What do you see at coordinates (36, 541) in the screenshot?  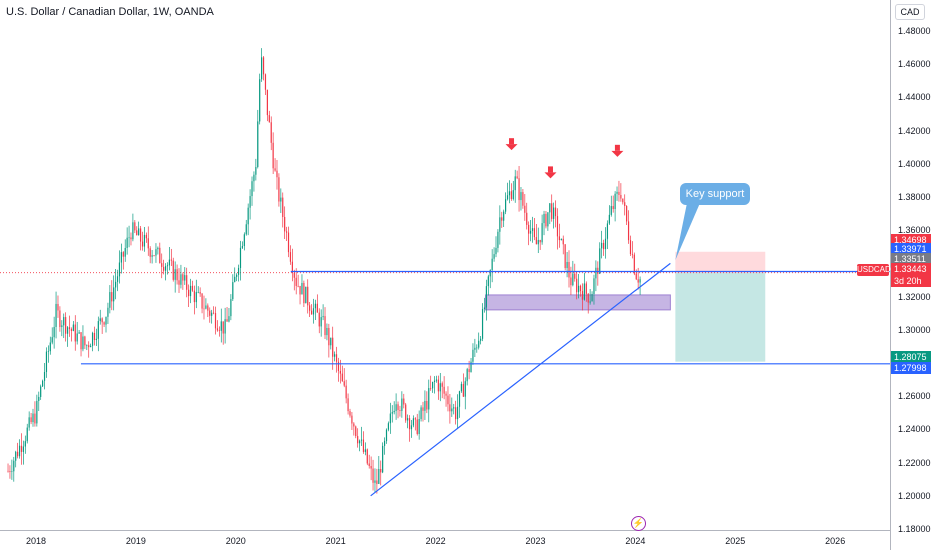 I see `x-tick-label: 2018` at bounding box center [36, 541].